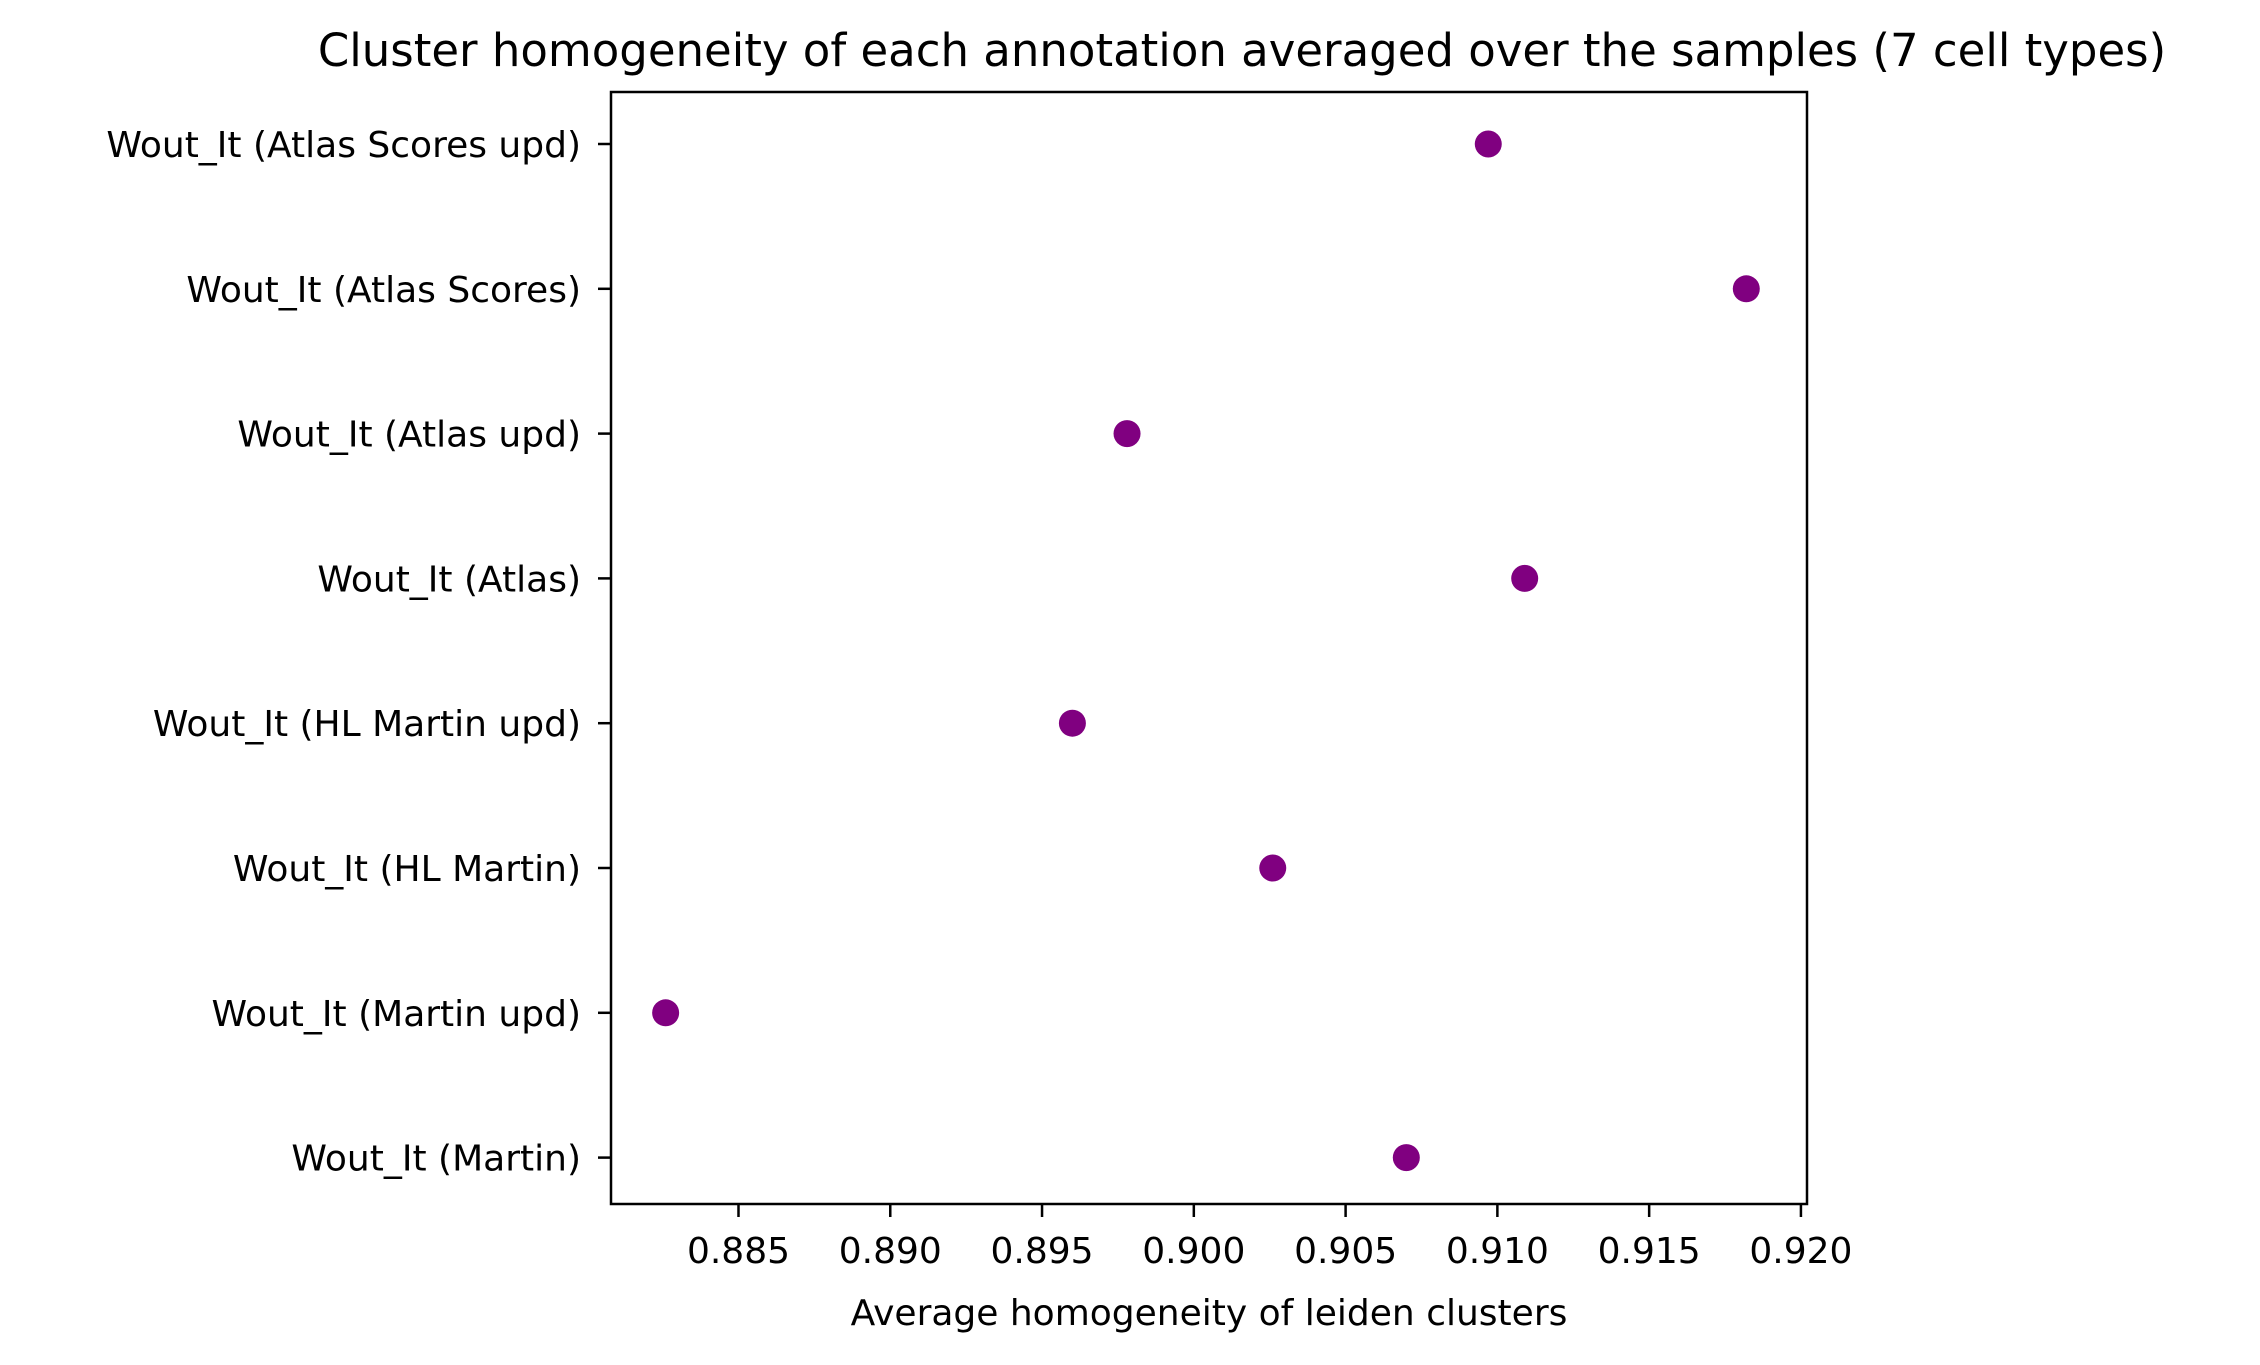  What do you see at coordinates (436, 1159) in the screenshot?
I see `y-tick-label: Wout_It (Martin)` at bounding box center [436, 1159].